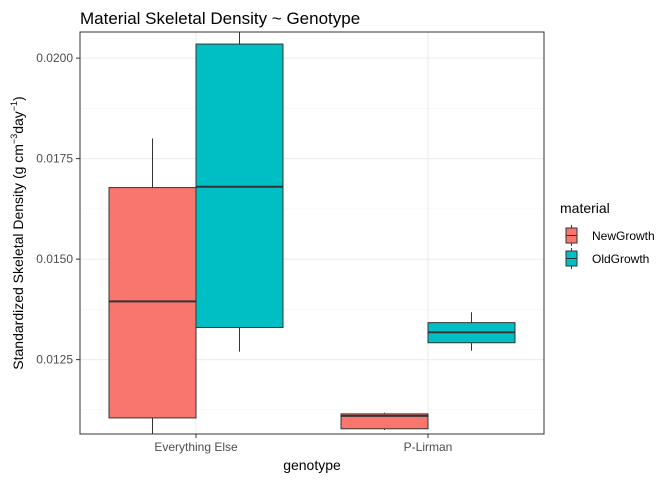 Image resolution: width=672 pixels, height=480 pixels. I want to click on y-tick-label: 0.0200, so click(54, 58).